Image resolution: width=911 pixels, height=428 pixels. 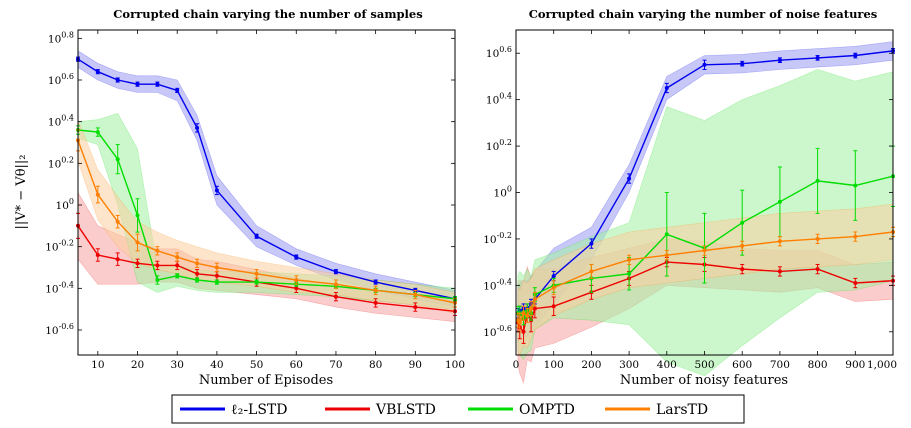 I want to click on chart-left-ytick-label: 10-0.6, so click(x=59, y=329).